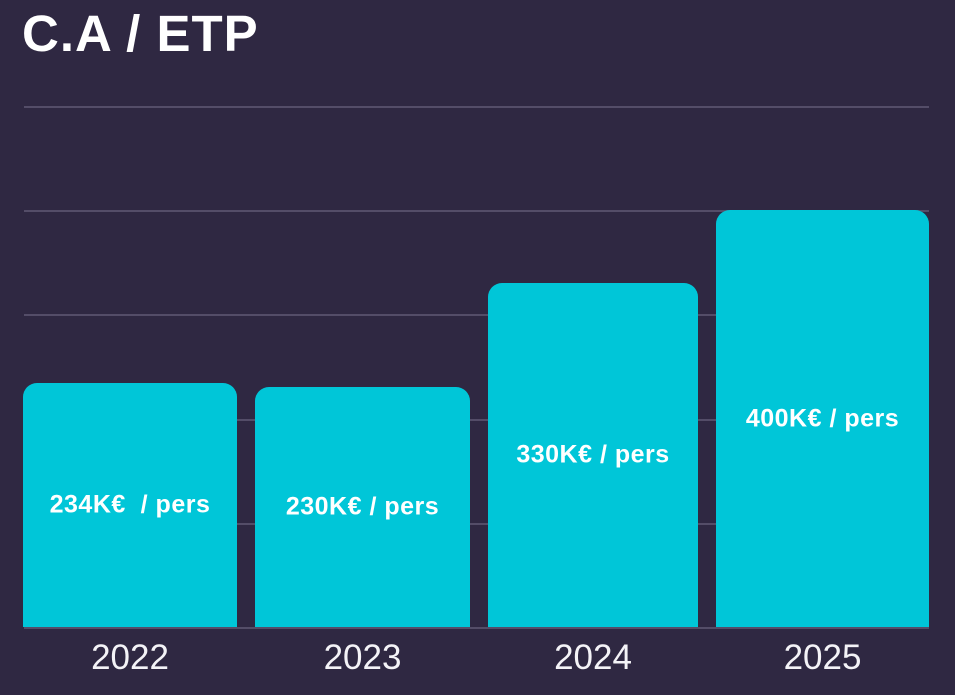 This screenshot has height=695, width=955. I want to click on bar-2023: 230K€ / pers, so click(362, 507).